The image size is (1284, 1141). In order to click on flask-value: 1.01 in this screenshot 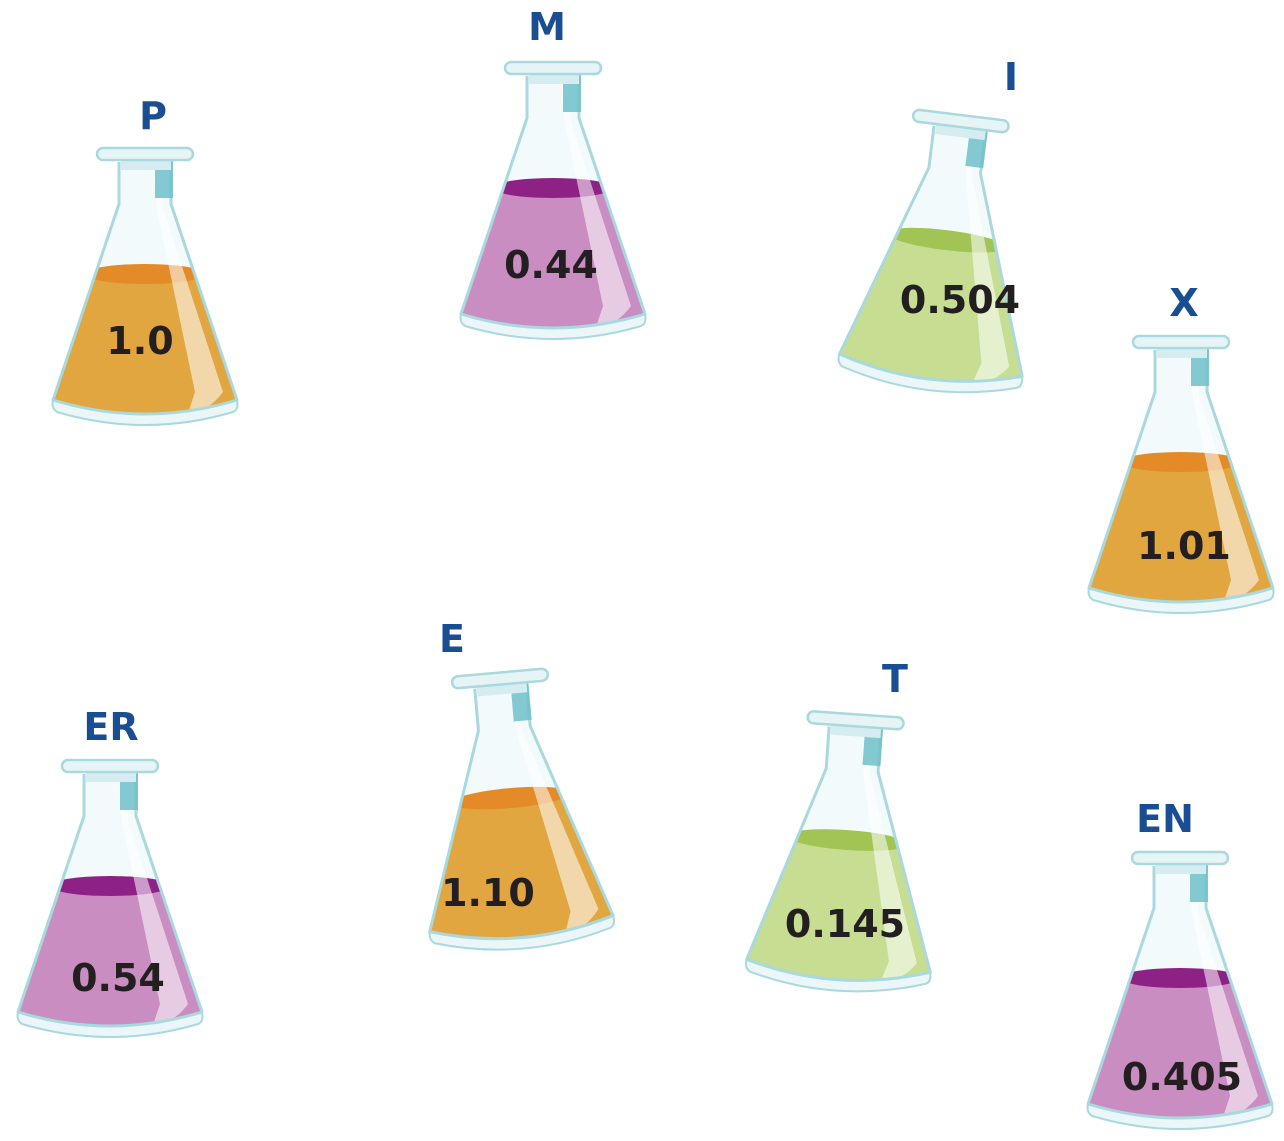, I will do `click(1184, 546)`.